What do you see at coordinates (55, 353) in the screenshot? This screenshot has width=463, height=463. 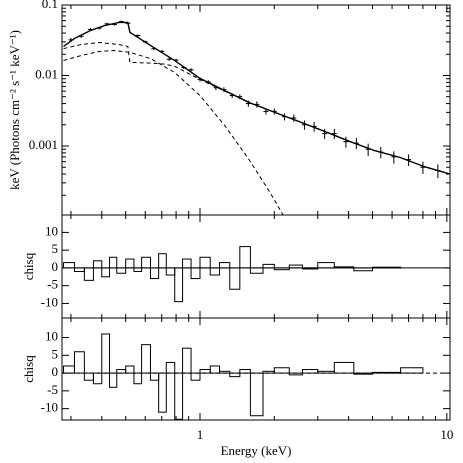 I see `y-tick-label: 5` at bounding box center [55, 353].